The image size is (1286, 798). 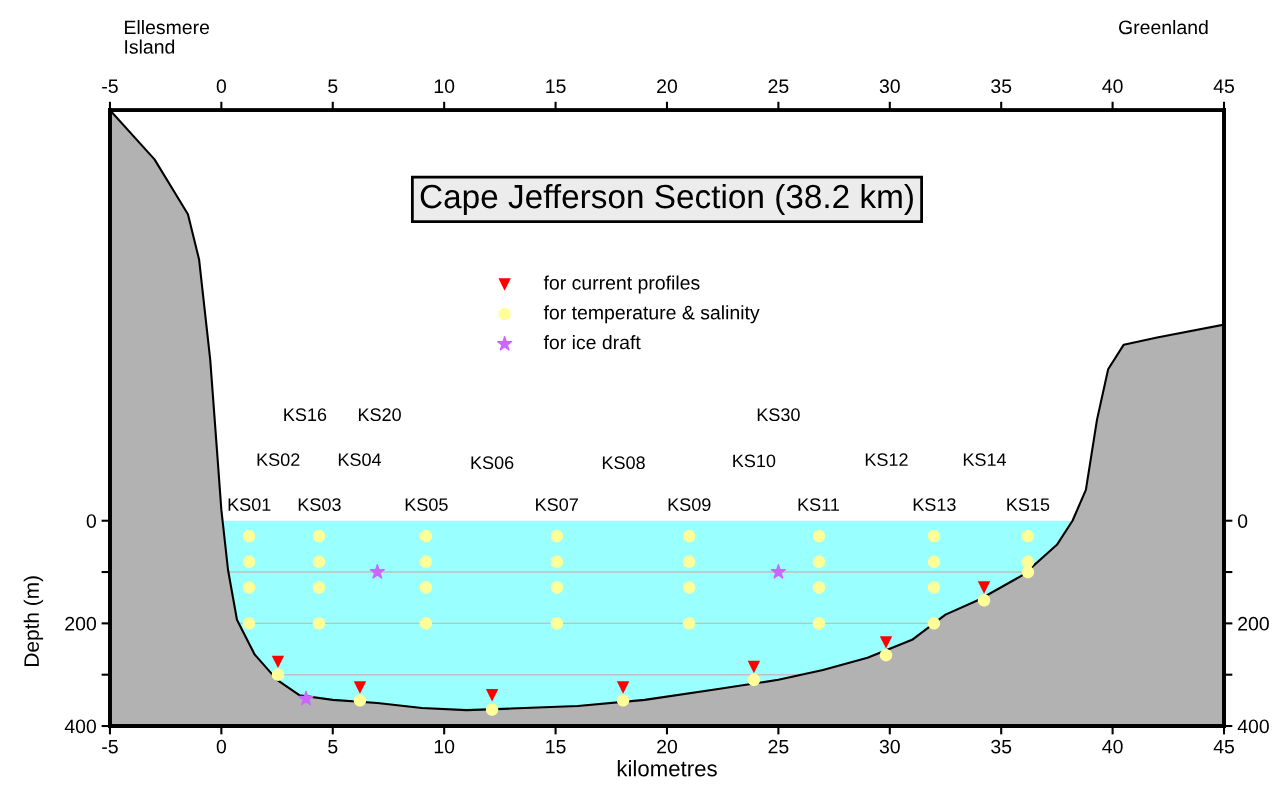 I want to click on annotation: KS06, so click(x=492, y=463).